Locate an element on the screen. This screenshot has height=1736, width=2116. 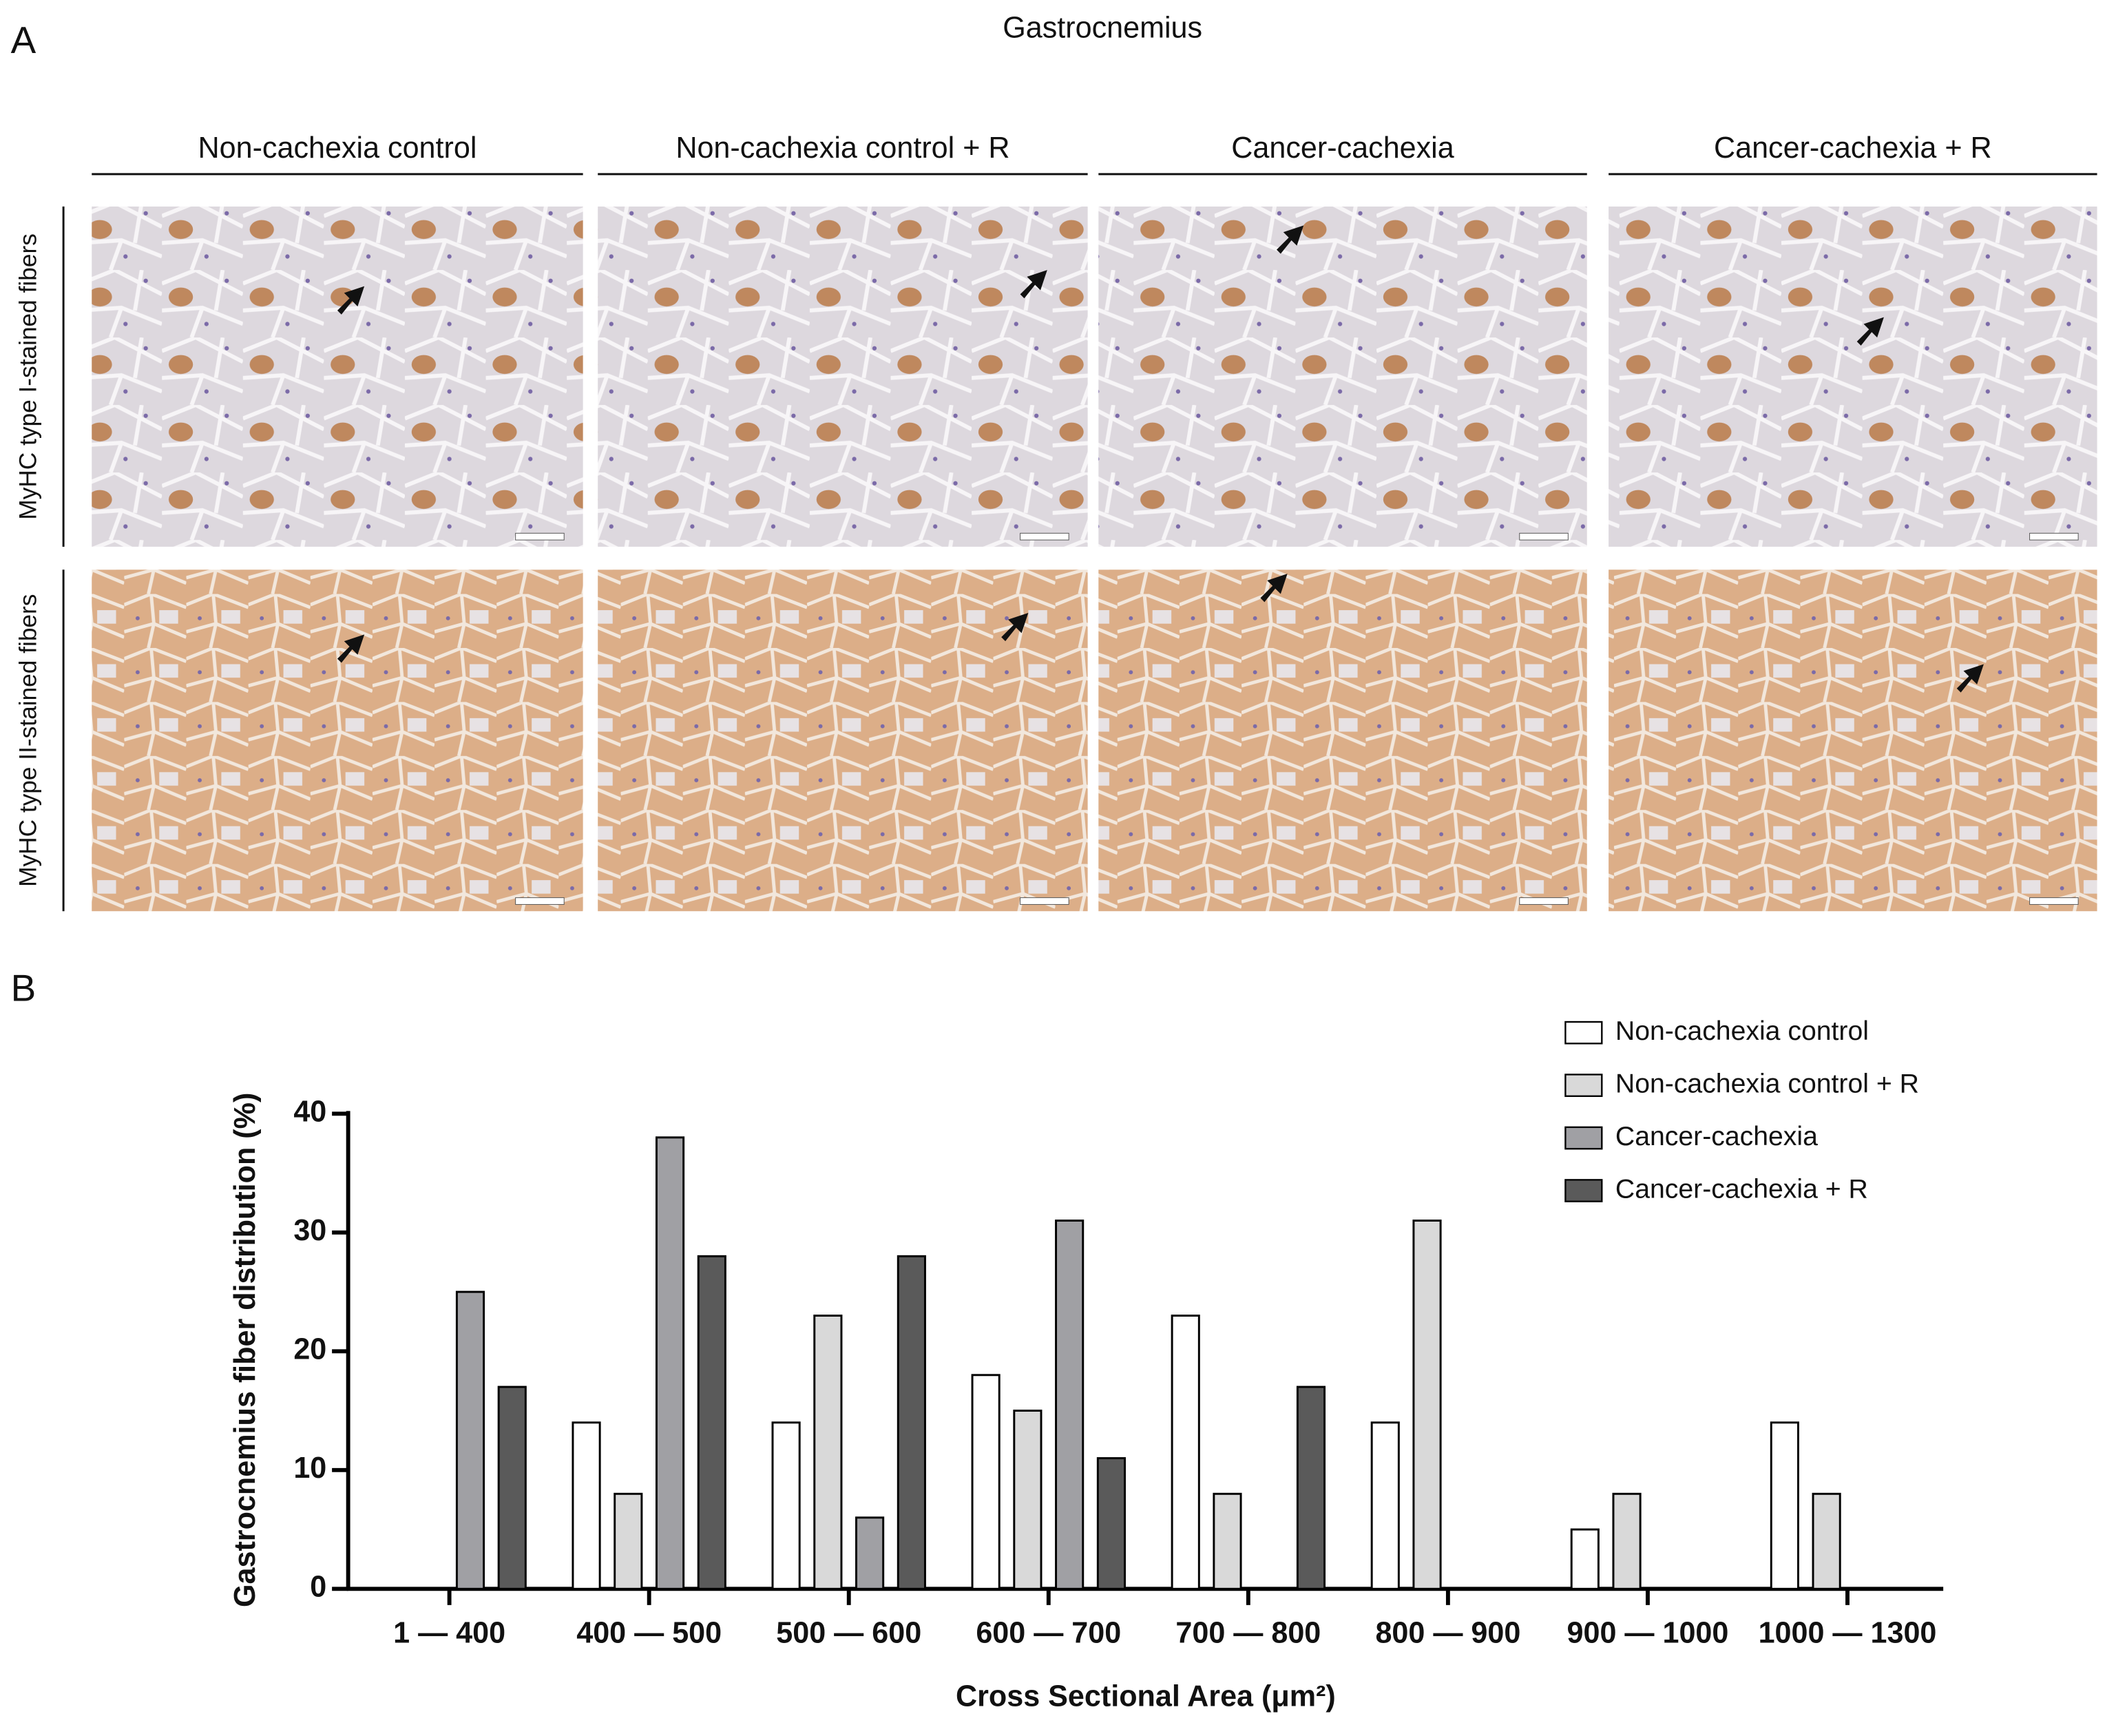
x-tick-label: 600 — 700 is located at coordinates (1048, 1632).